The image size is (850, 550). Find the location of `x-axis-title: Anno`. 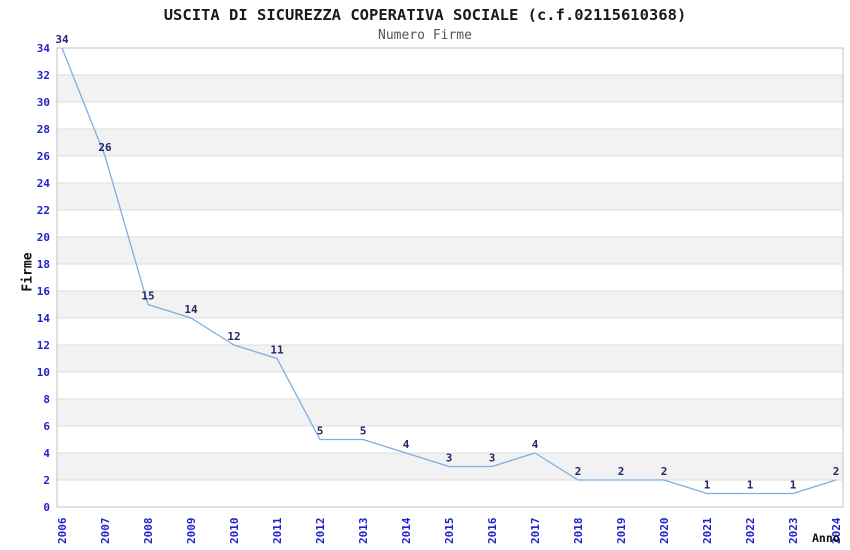

x-axis-title: Anno is located at coordinates (826, 538).